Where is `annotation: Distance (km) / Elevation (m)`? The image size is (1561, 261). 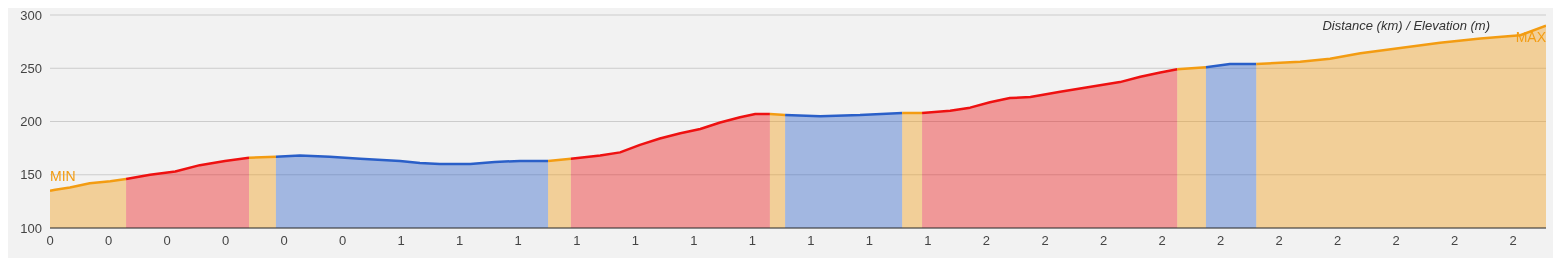
annotation: Distance (km) / Elevation (m) is located at coordinates (1406, 25).